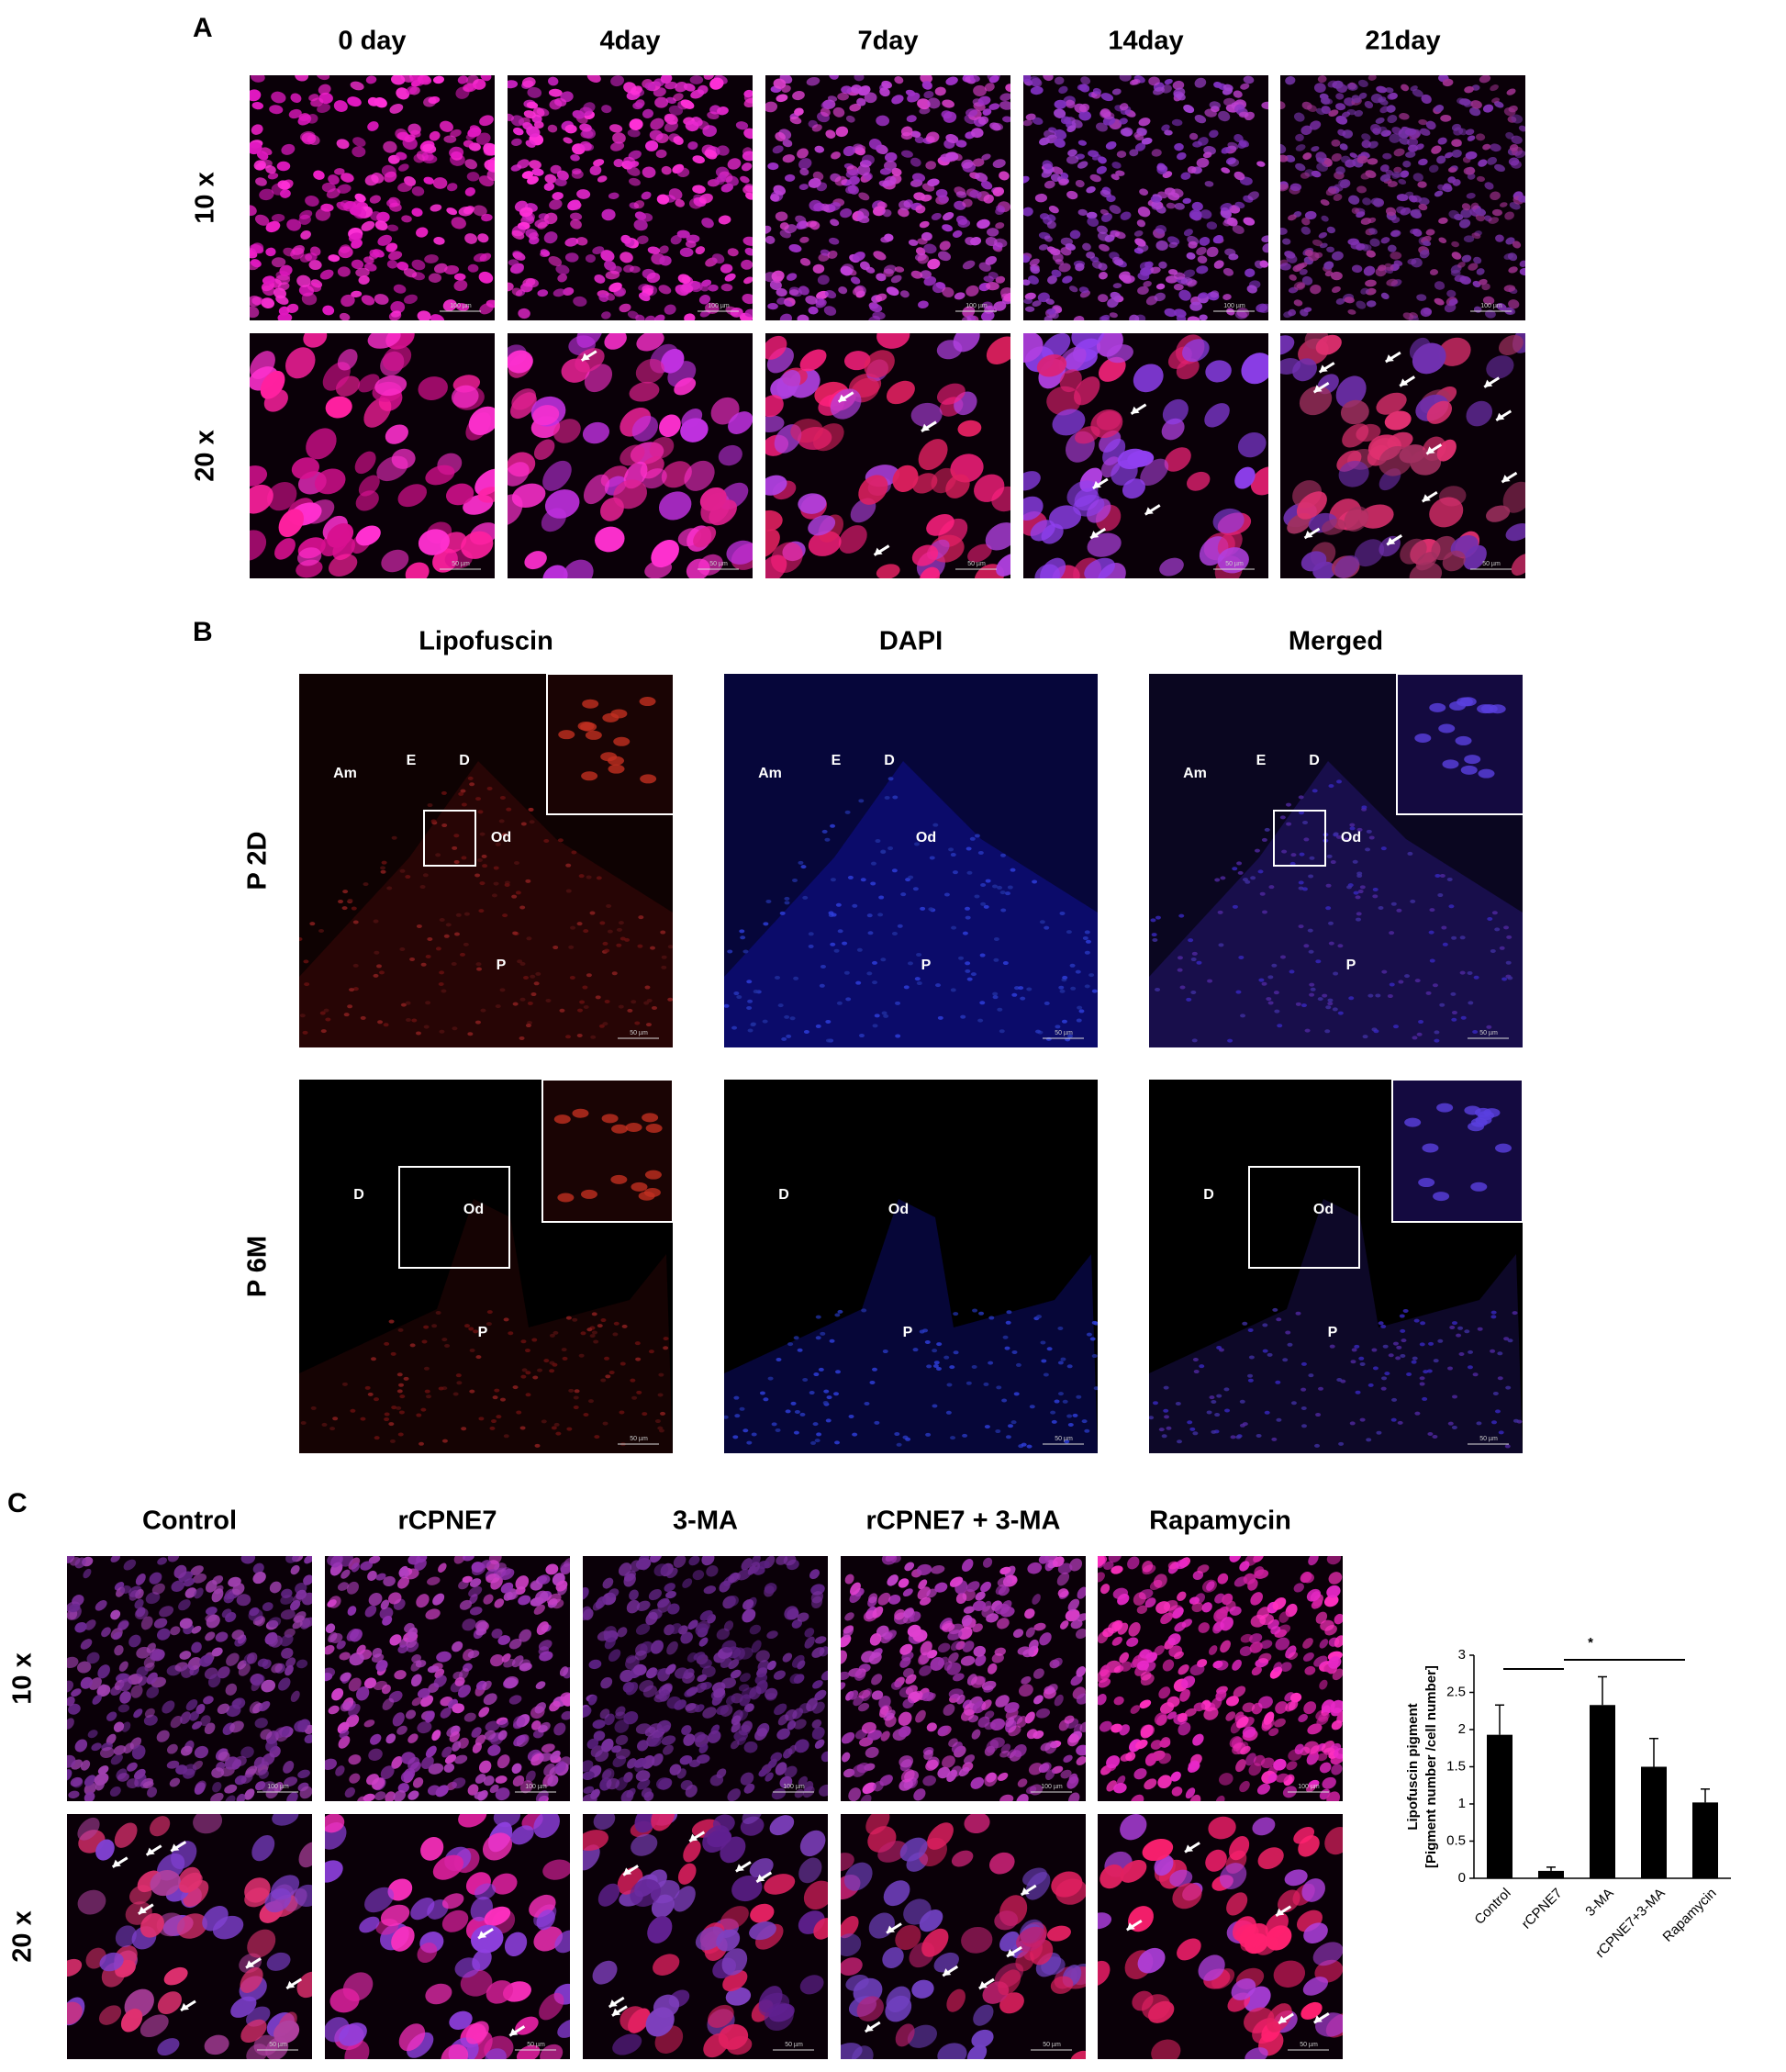 Image resolution: width=1786 pixels, height=2072 pixels. I want to click on scale-bar-label: 50 µm, so click(461, 564).